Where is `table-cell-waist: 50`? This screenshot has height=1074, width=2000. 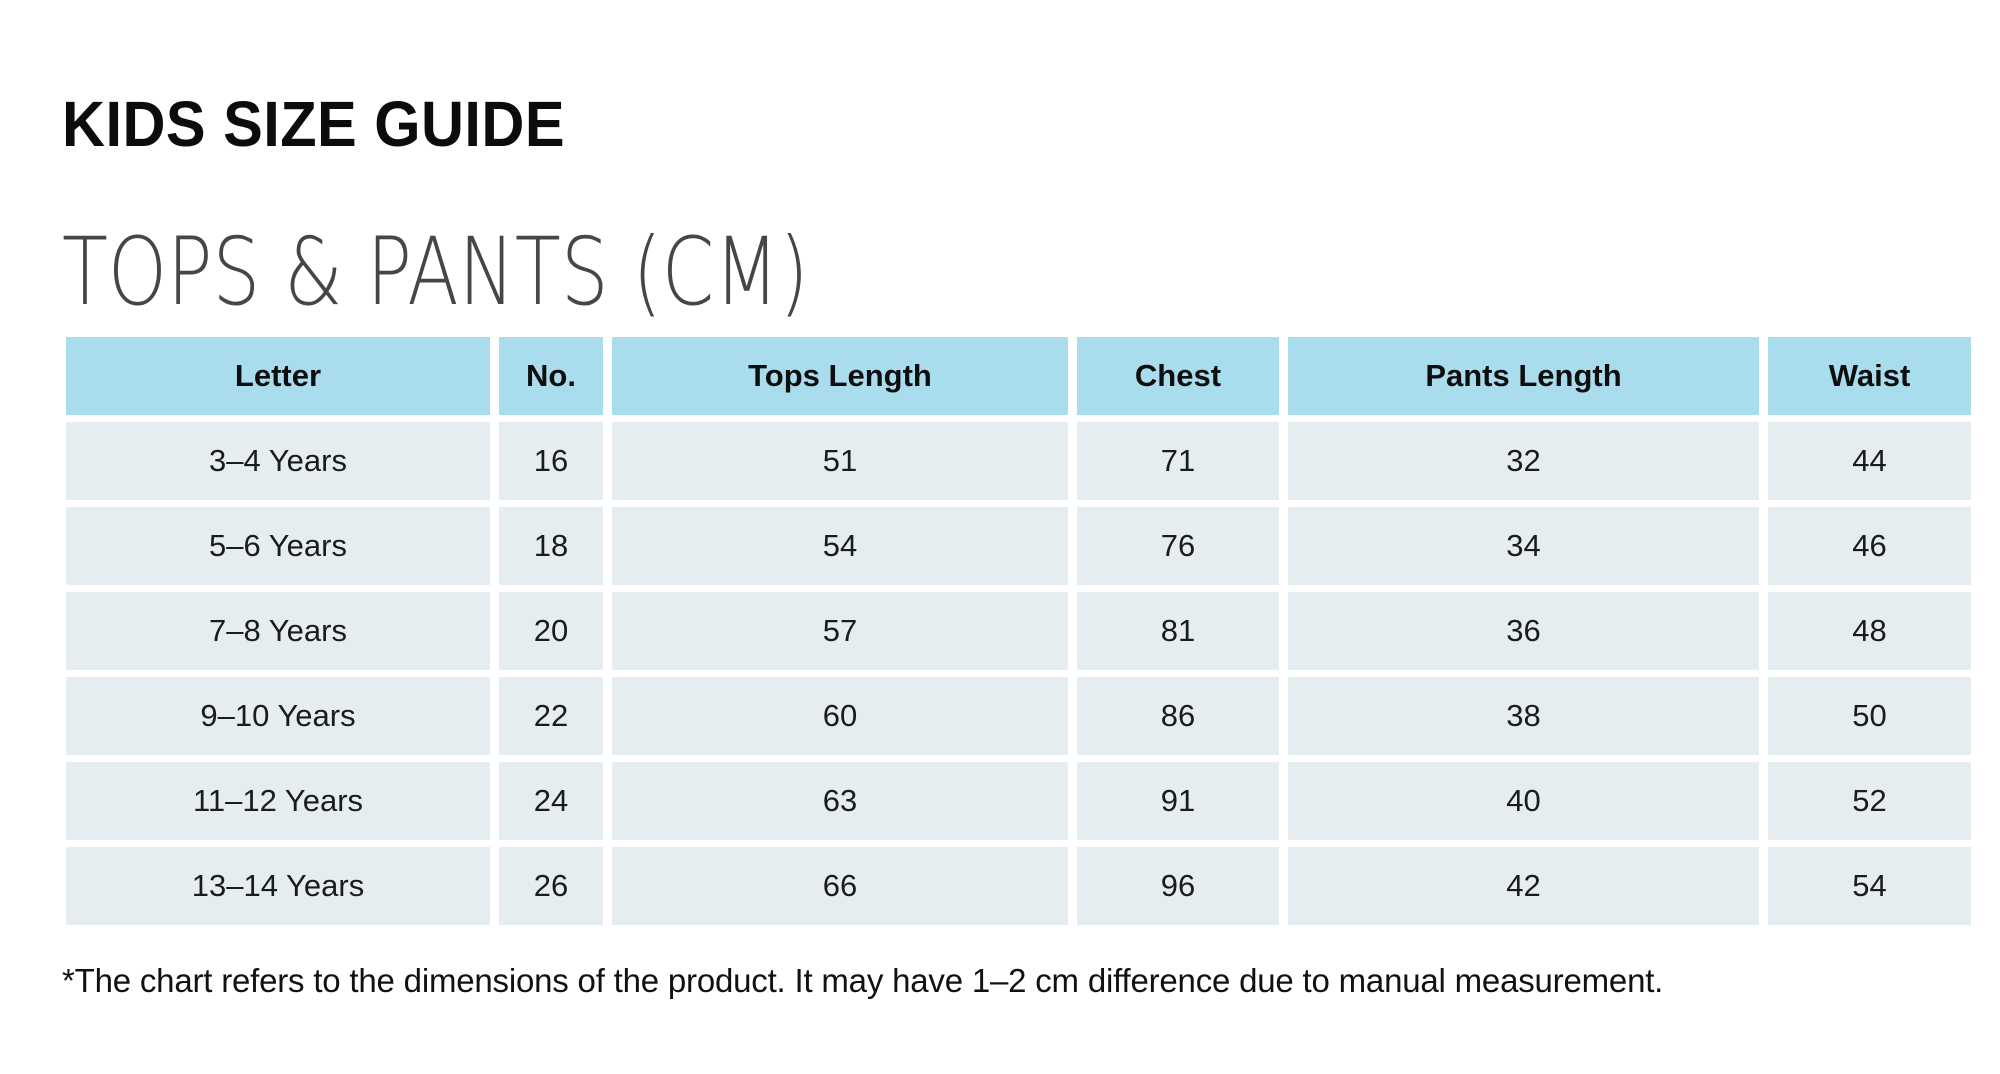 table-cell-waist: 50 is located at coordinates (1869, 716).